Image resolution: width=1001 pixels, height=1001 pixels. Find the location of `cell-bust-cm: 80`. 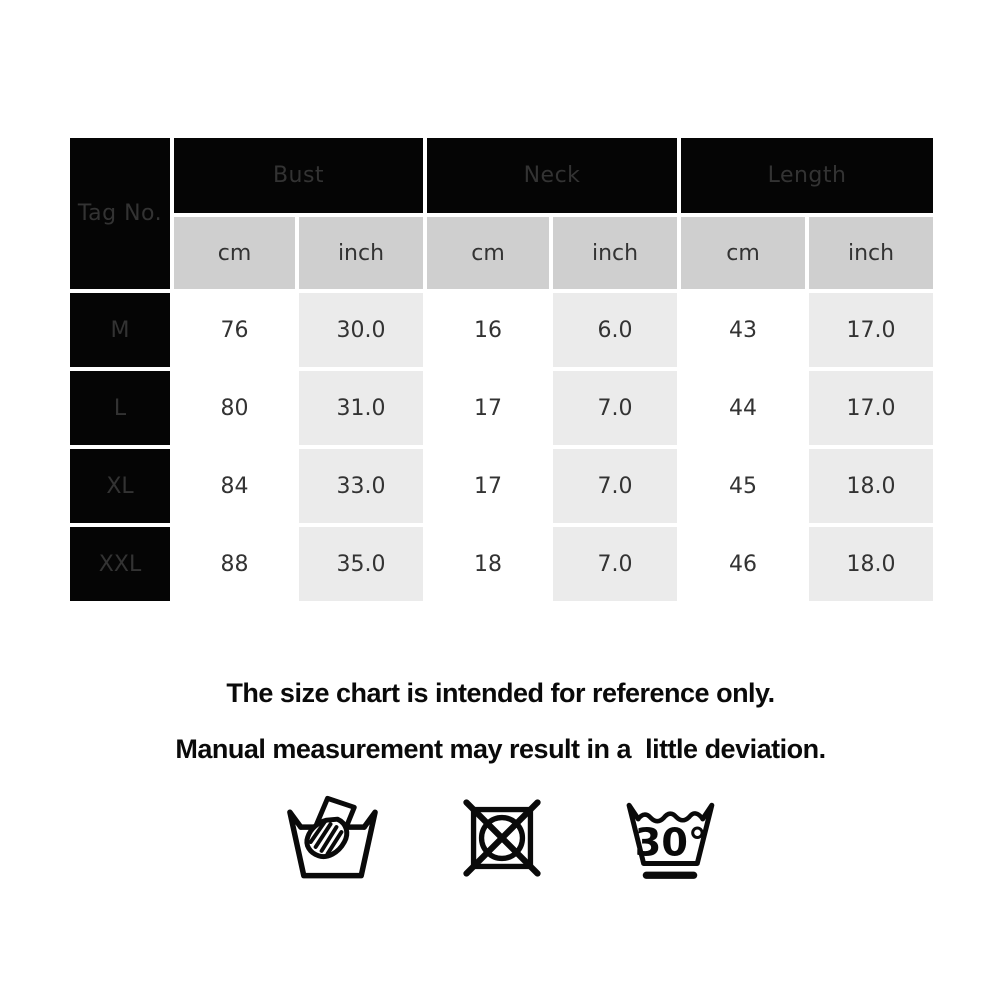

cell-bust-cm: 80 is located at coordinates (234, 408).